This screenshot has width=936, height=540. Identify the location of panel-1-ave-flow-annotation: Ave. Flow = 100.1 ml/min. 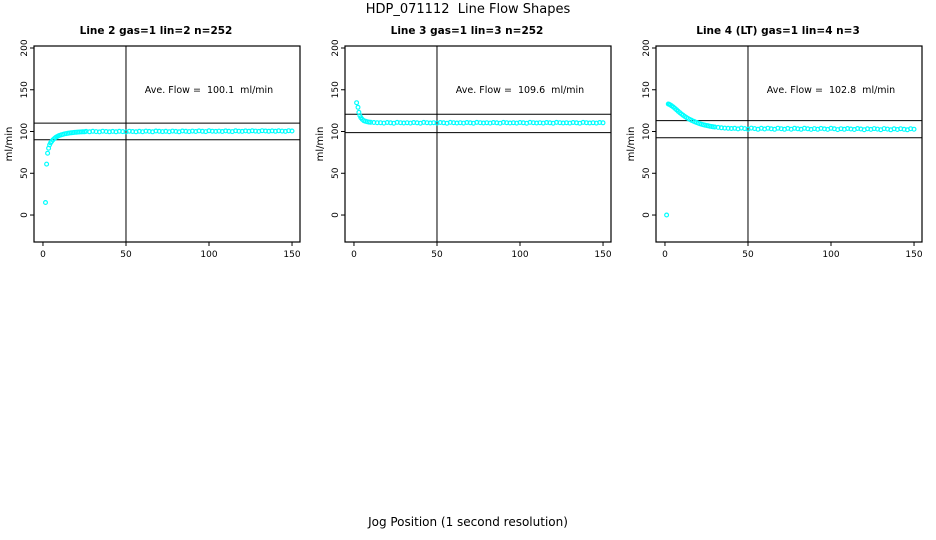
(209, 90).